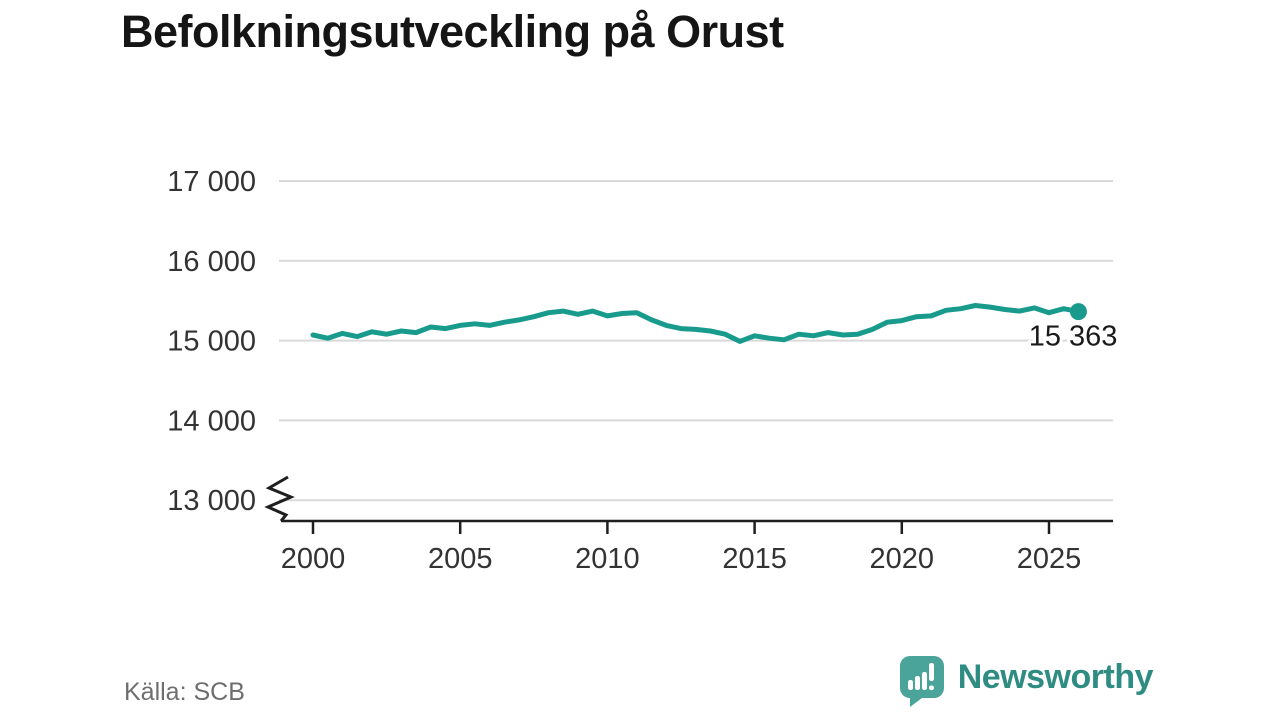  I want to click on brand-name: Newsworthy, so click(1055, 677).